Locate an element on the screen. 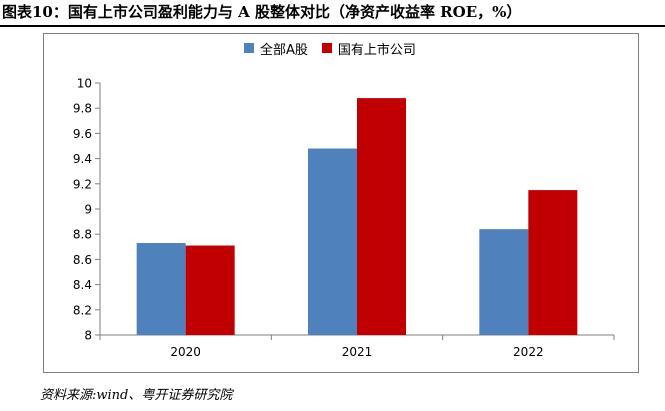 The width and height of the screenshot is (665, 411). y-tick-label: 8.2 is located at coordinates (82, 310).